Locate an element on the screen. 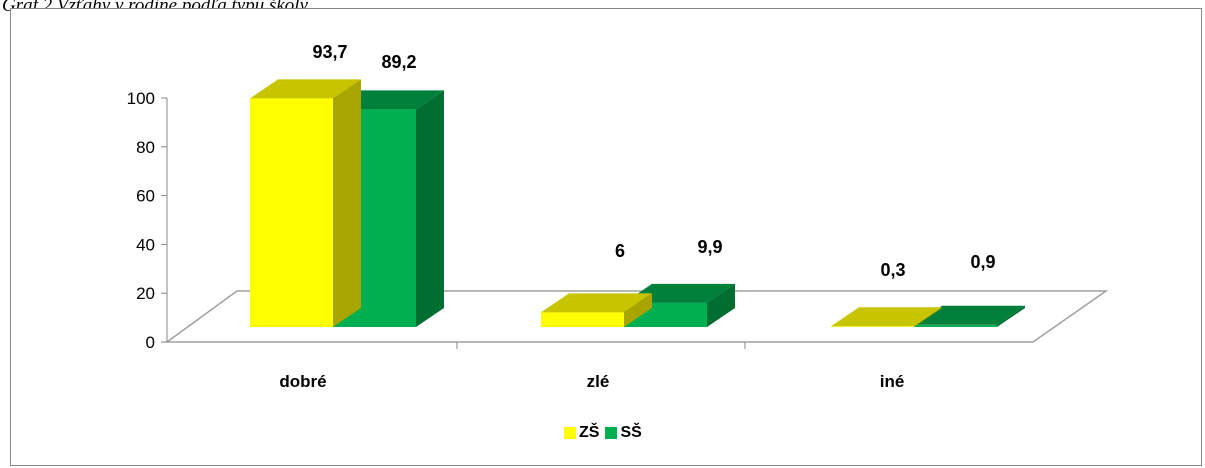 The height and width of the screenshot is (468, 1205). bar-0-0-top is located at coordinates (305, 89).